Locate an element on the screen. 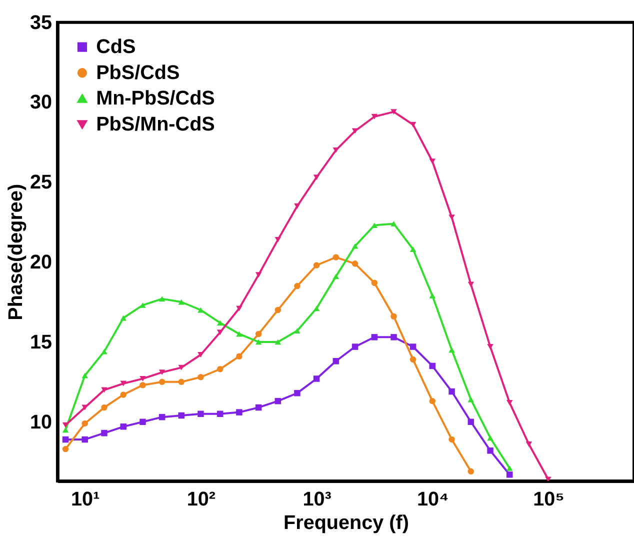  legend-label: PbS/CdS is located at coordinates (138, 73).